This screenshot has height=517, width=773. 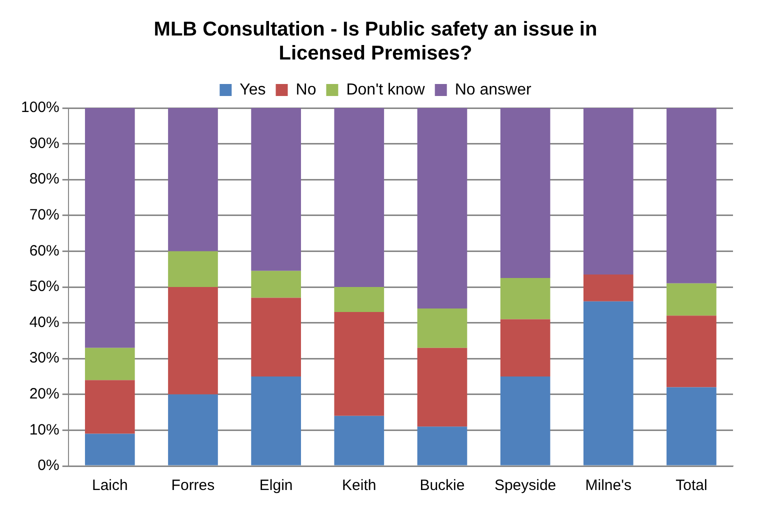 I want to click on x-tick-label: Elgin, so click(x=276, y=485).